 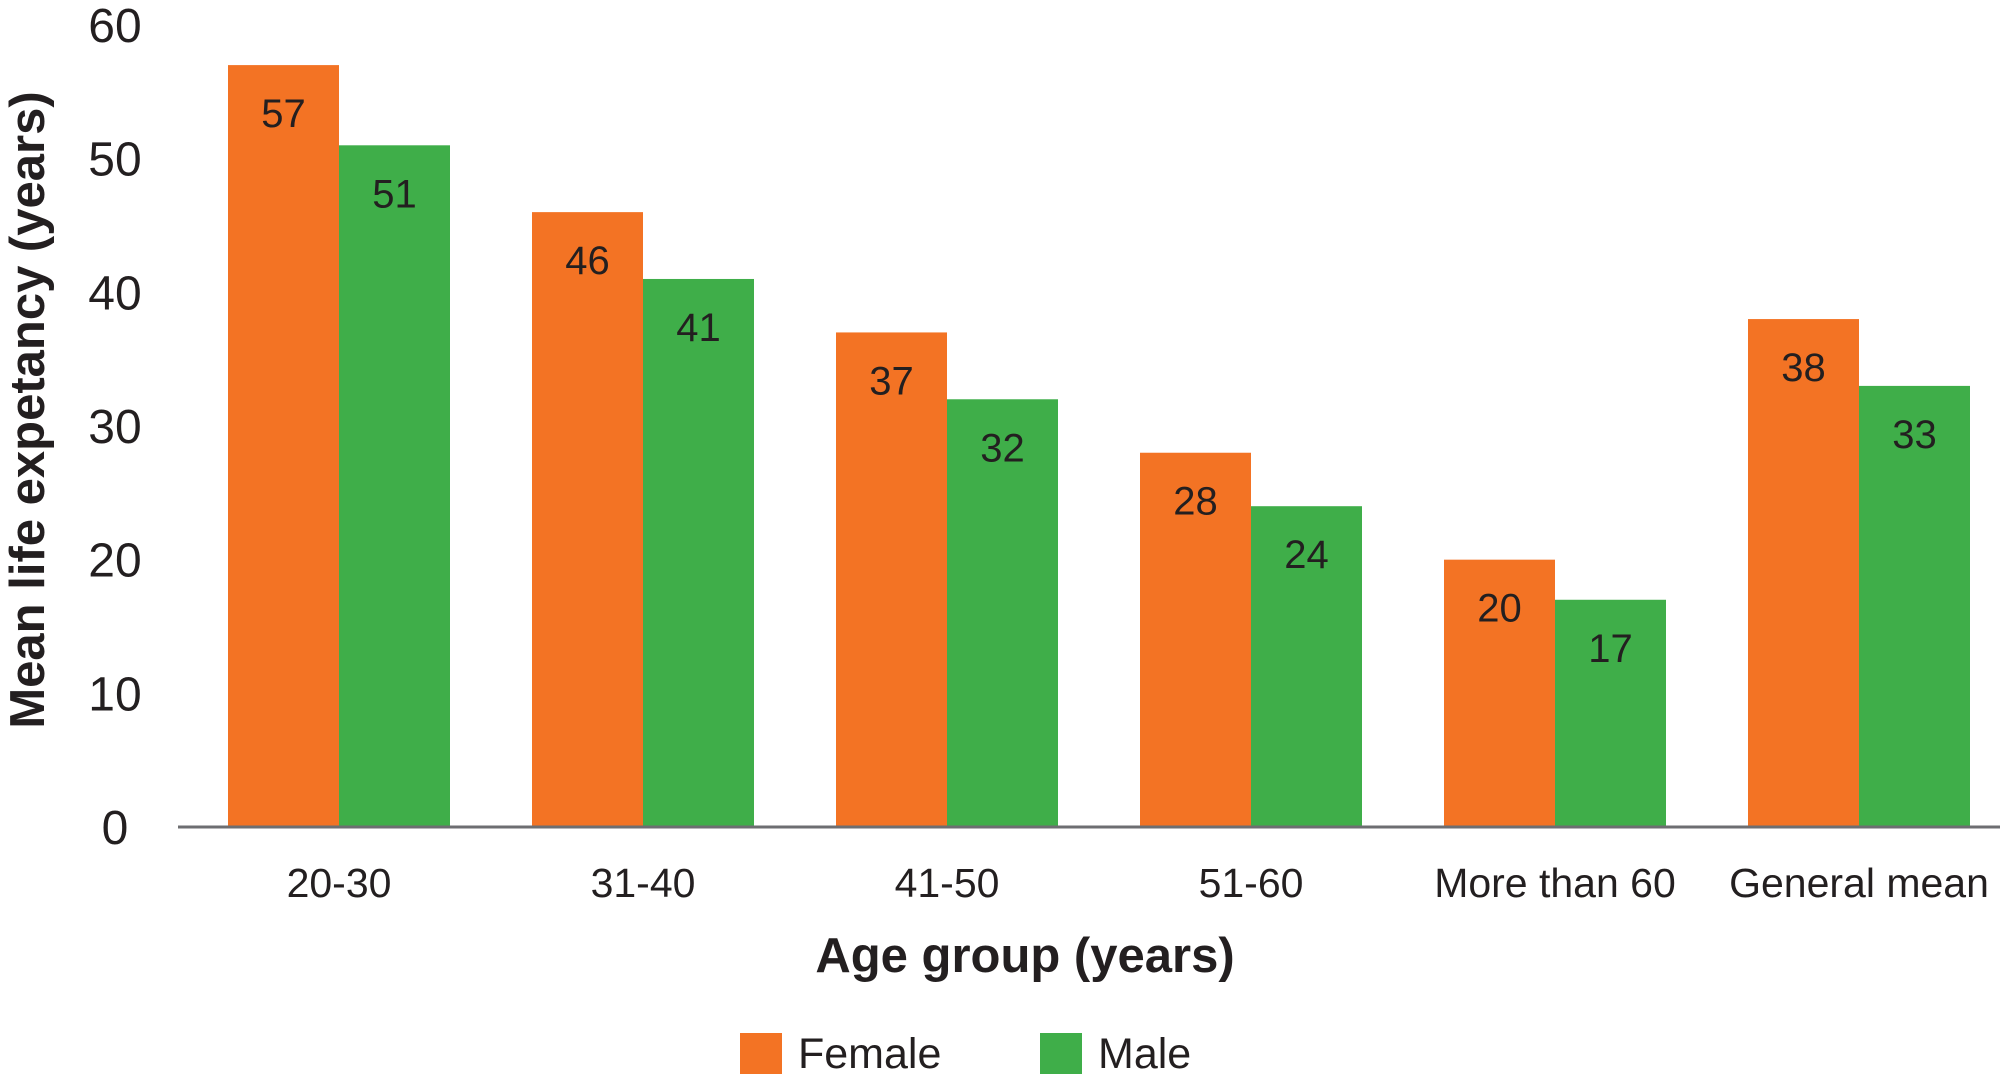 What do you see at coordinates (1251, 883) in the screenshot?
I see `x-category-label: 51-60` at bounding box center [1251, 883].